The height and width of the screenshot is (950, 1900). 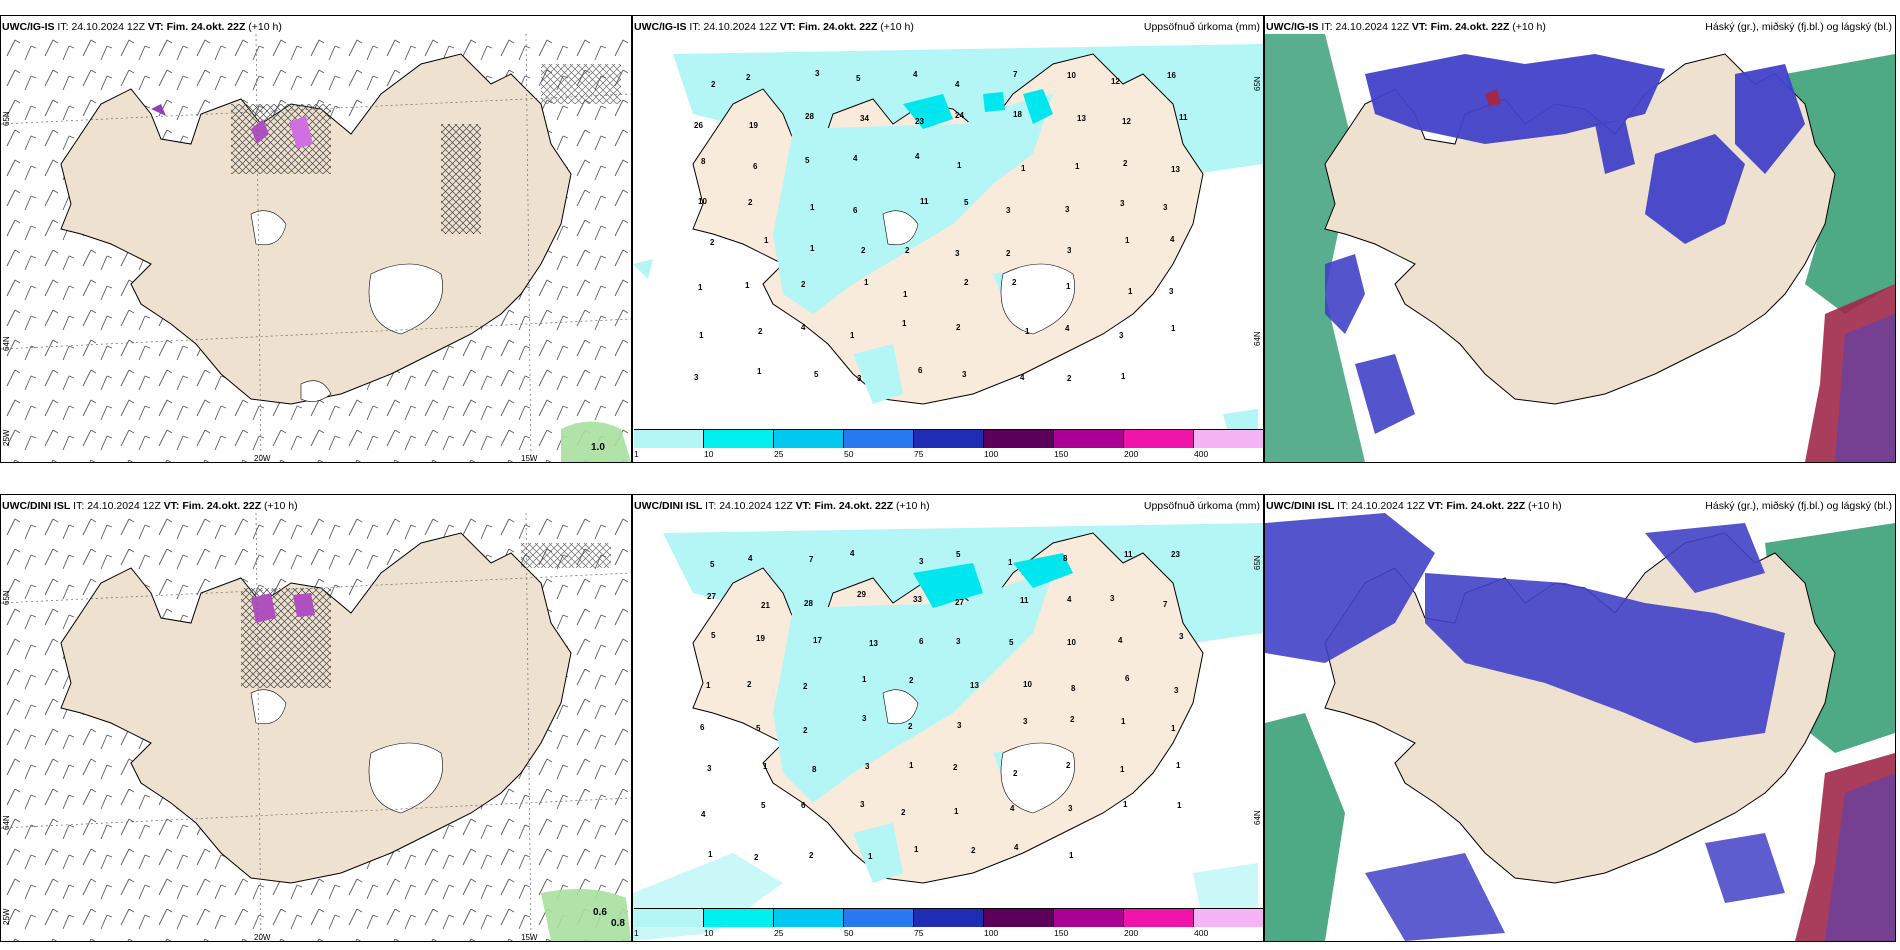 I want to click on precip-value: 5, so click(x=966, y=202).